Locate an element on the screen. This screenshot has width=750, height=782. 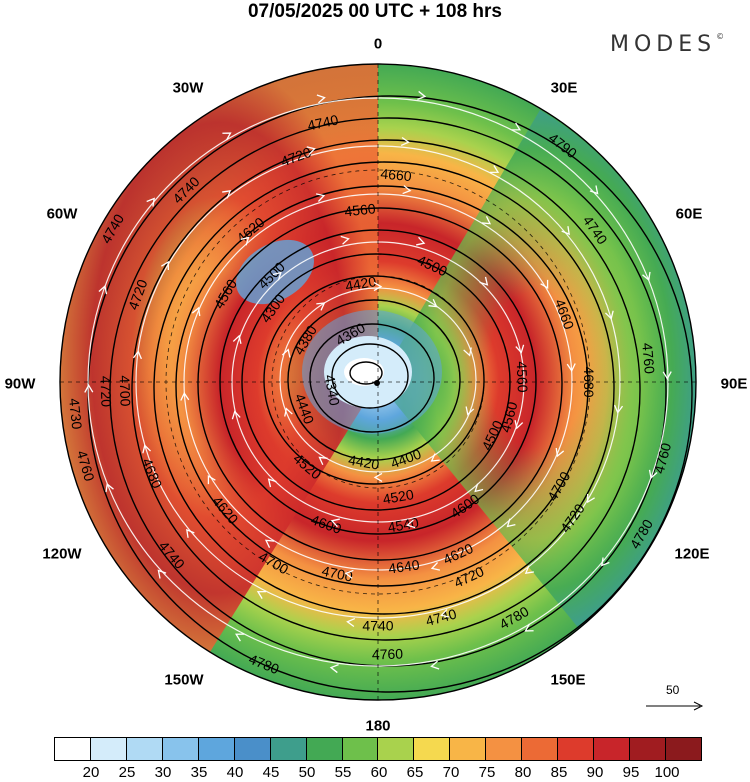
lon-label-180: 180 is located at coordinates (378, 726).